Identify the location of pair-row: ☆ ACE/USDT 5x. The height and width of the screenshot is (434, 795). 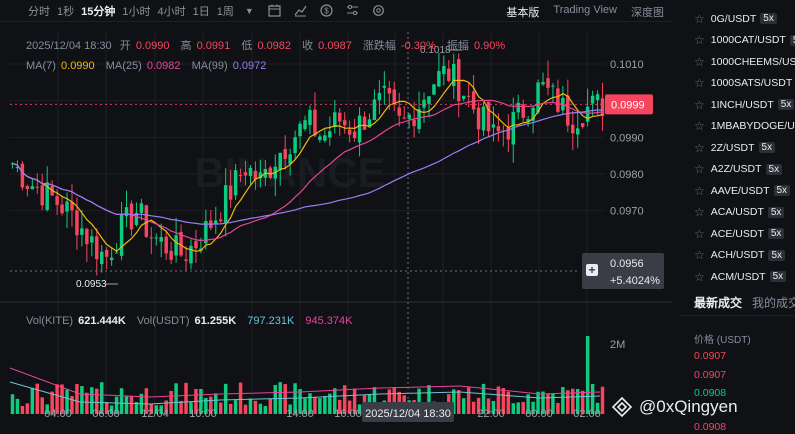
(737, 234).